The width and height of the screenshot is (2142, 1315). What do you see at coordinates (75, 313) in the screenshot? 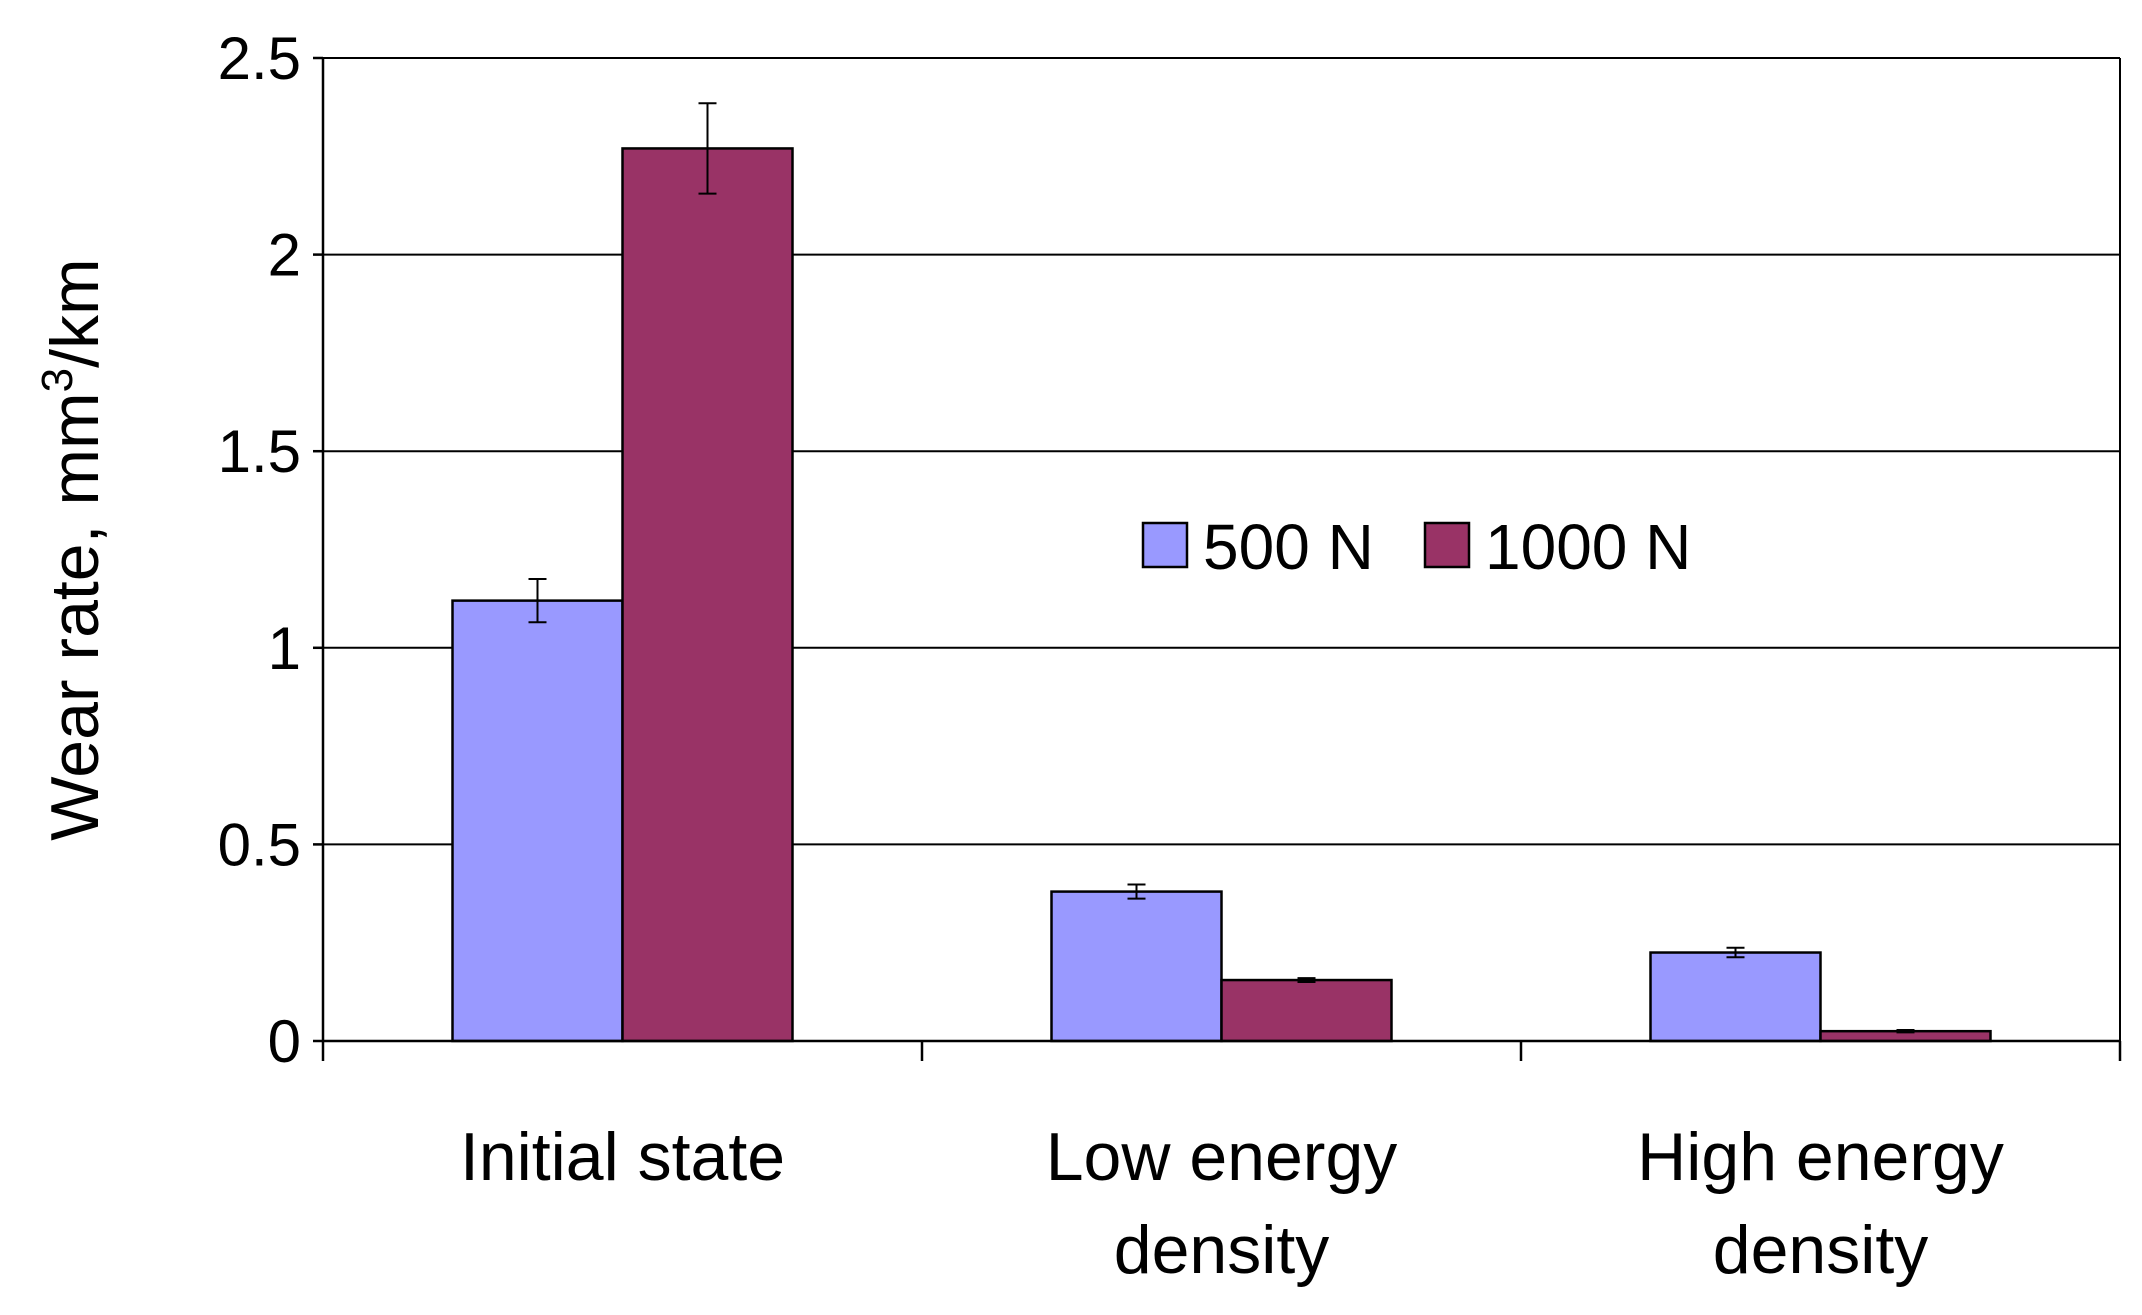
I see `y-axis-title-unit: /km` at bounding box center [75, 313].